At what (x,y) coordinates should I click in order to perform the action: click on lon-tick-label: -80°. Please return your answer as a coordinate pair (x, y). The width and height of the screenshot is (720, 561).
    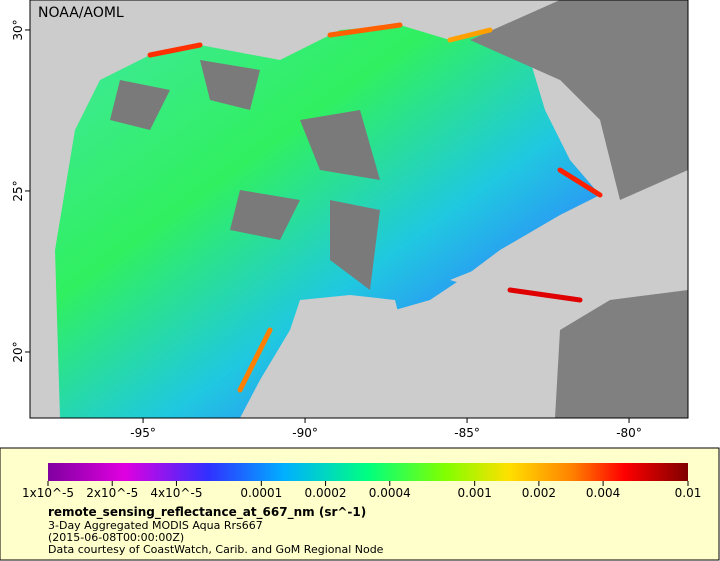
    Looking at the image, I should click on (629, 433).